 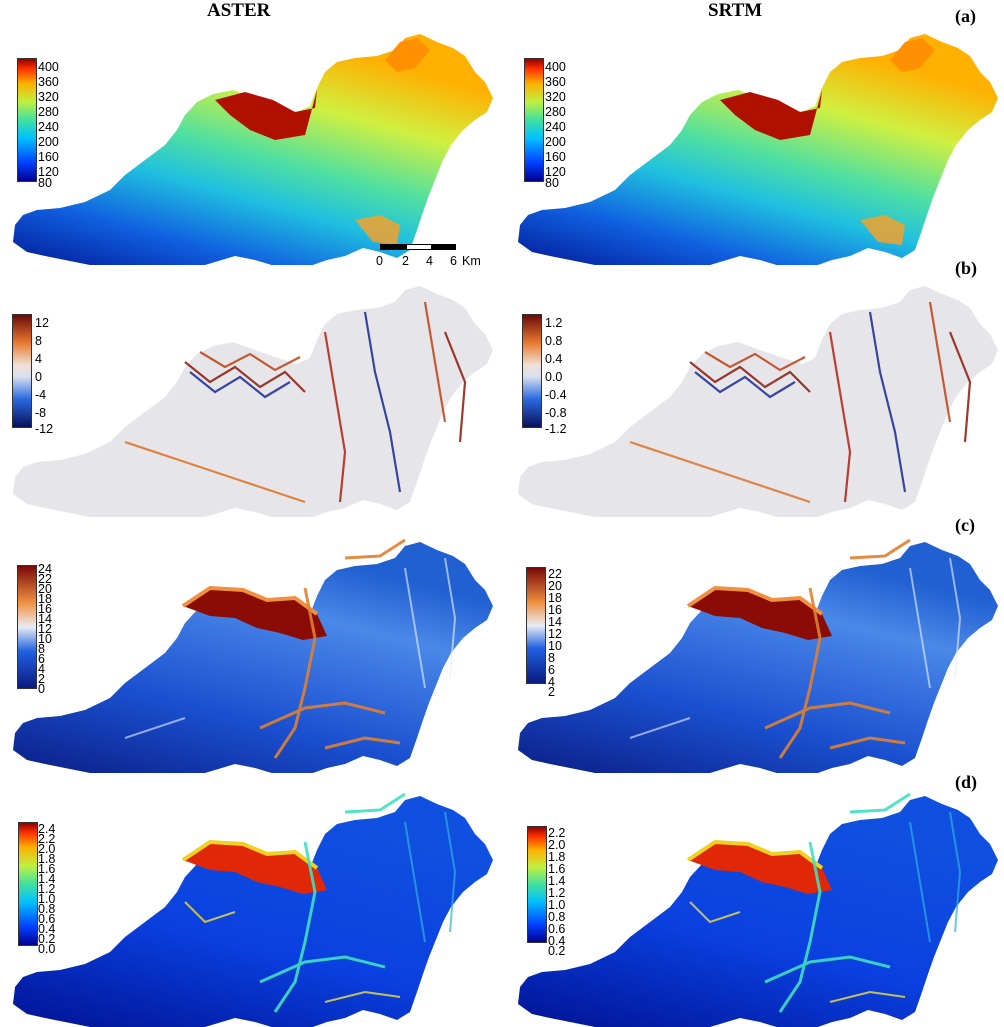 What do you see at coordinates (555, 67) in the screenshot?
I see `cbar-a-srtm-tick: 400` at bounding box center [555, 67].